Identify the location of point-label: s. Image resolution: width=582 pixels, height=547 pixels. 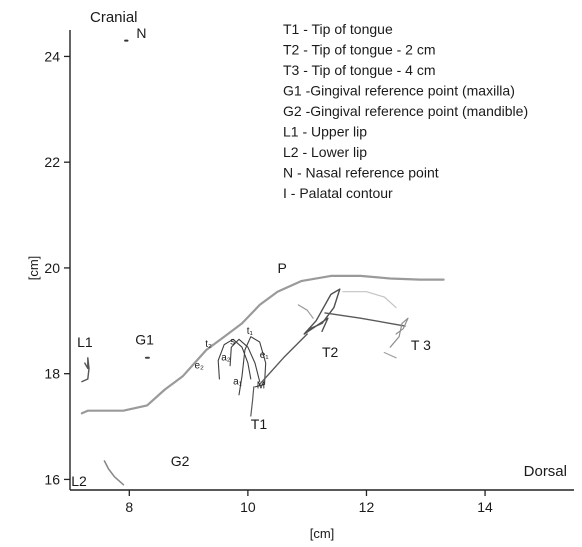
(232, 342).